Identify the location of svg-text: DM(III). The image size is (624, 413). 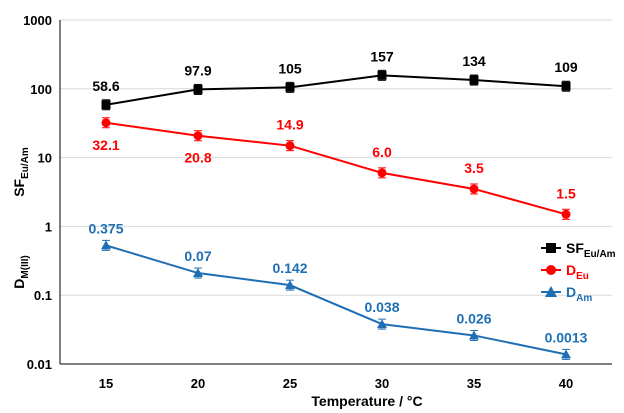
(21, 271).